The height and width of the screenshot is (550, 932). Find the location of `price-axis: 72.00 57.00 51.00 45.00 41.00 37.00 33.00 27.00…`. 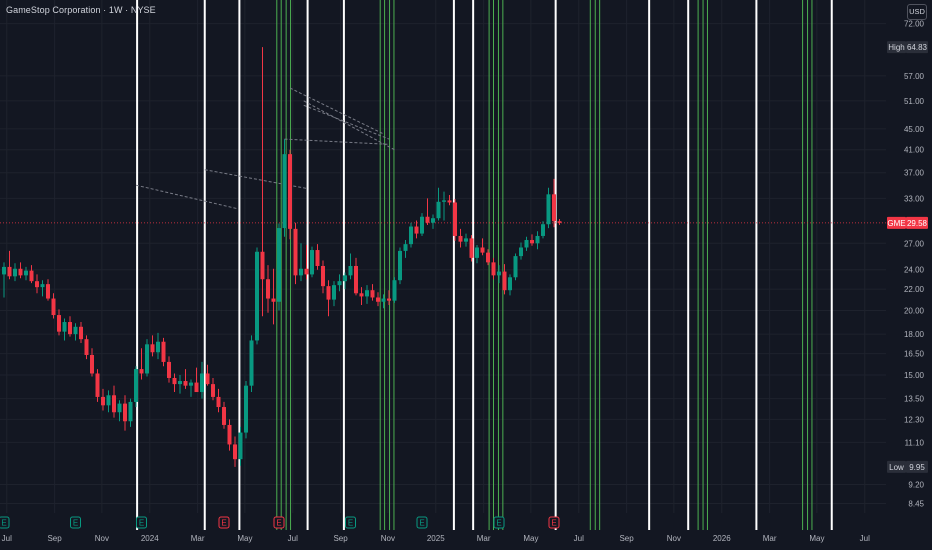

price-axis: 72.00 57.00 51.00 45.00 41.00 37.00 33.00 27.00… is located at coordinates (914, 264).